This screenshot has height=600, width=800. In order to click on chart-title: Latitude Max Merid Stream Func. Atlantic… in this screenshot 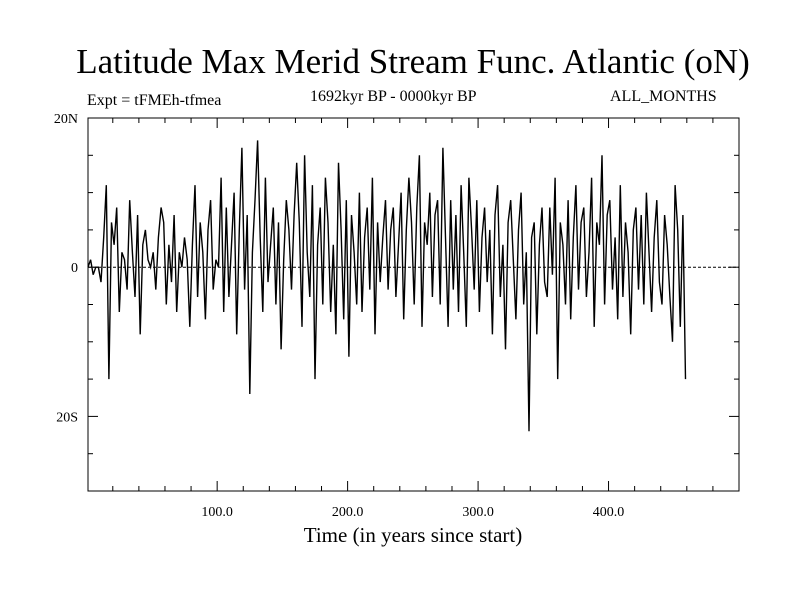, I will do `click(413, 61)`.